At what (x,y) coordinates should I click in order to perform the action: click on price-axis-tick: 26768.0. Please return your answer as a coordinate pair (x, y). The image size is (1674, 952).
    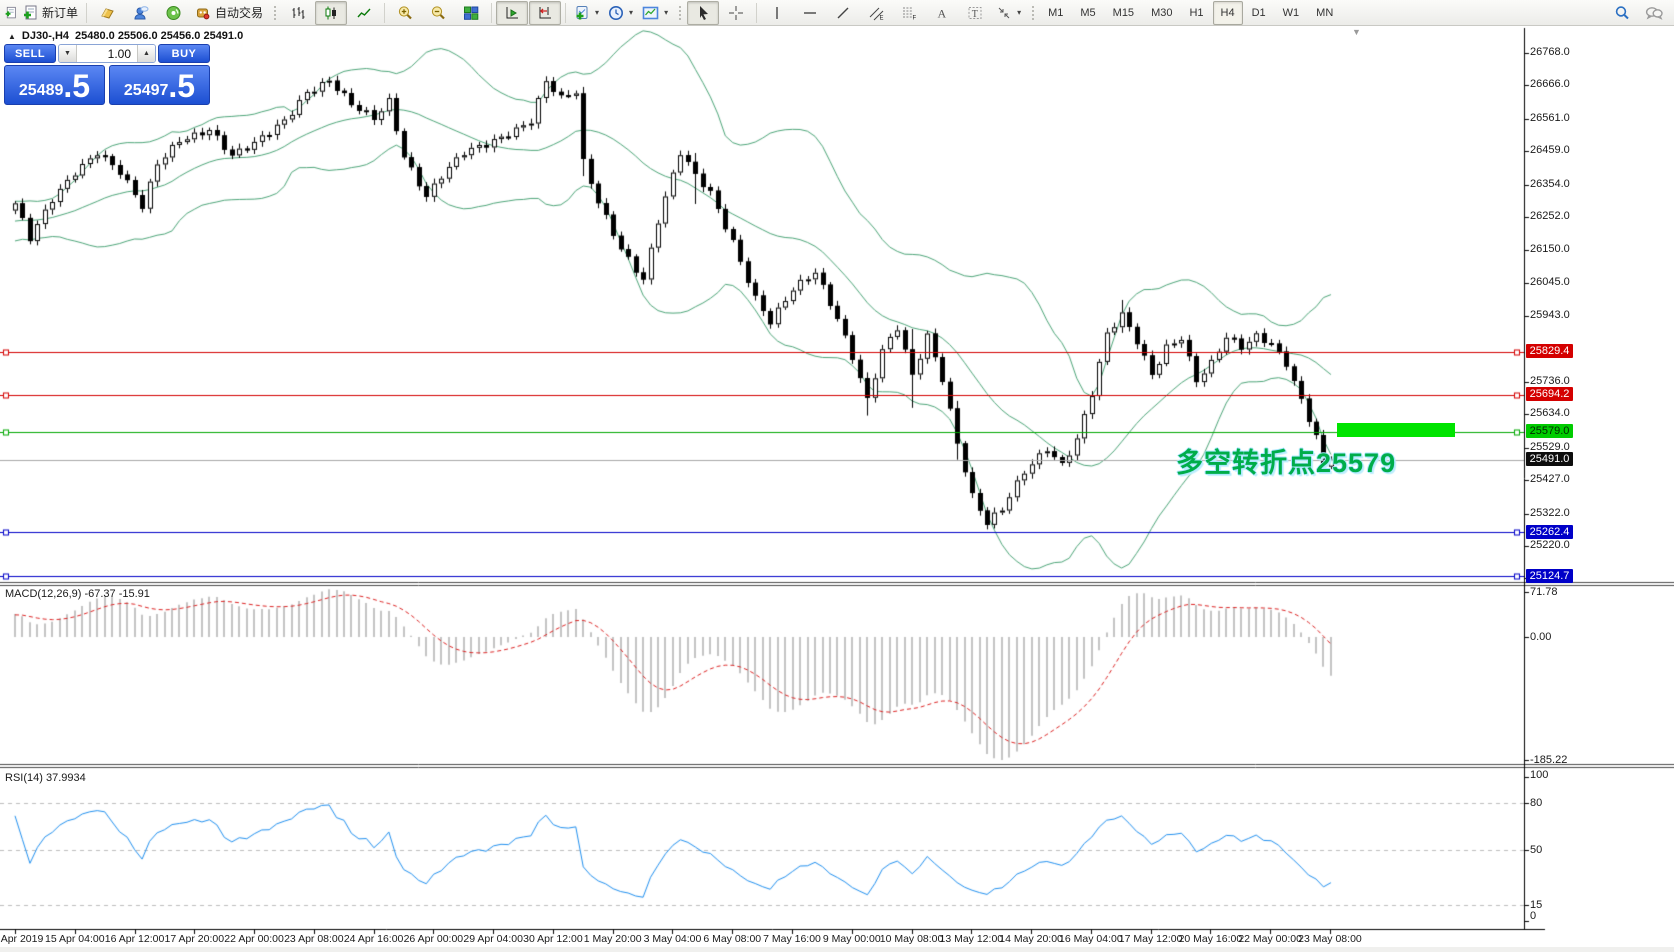
    Looking at the image, I should click on (1550, 52).